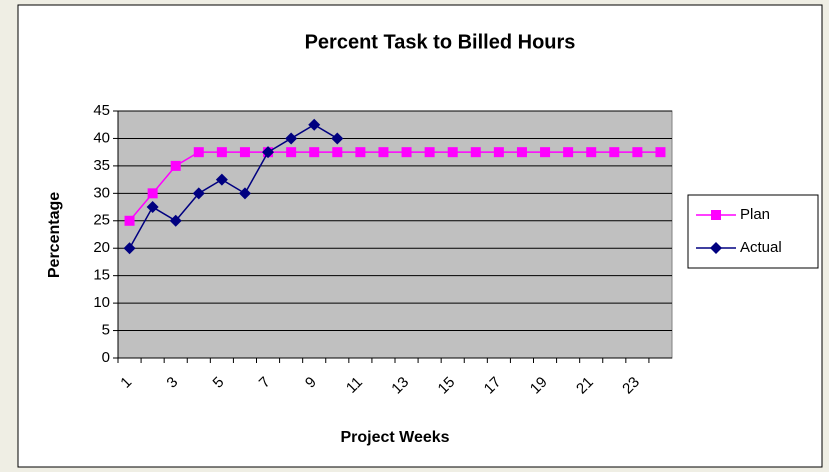  I want to click on chart-title: Percent Task to Billed Hours, so click(440, 42).